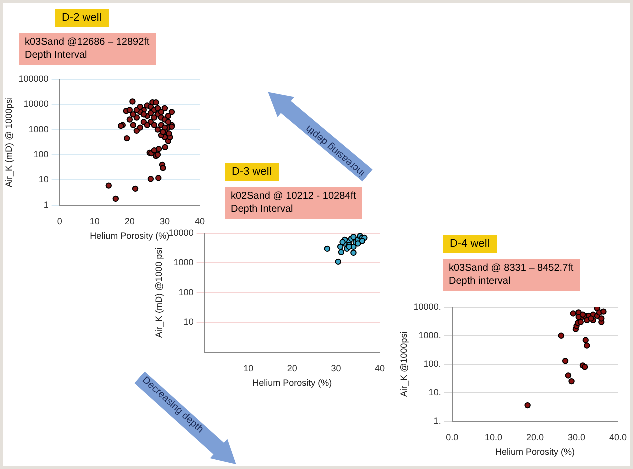 The image size is (633, 469). What do you see at coordinates (46, 205) in the screenshot?
I see `y-tick-label: 1` at bounding box center [46, 205].